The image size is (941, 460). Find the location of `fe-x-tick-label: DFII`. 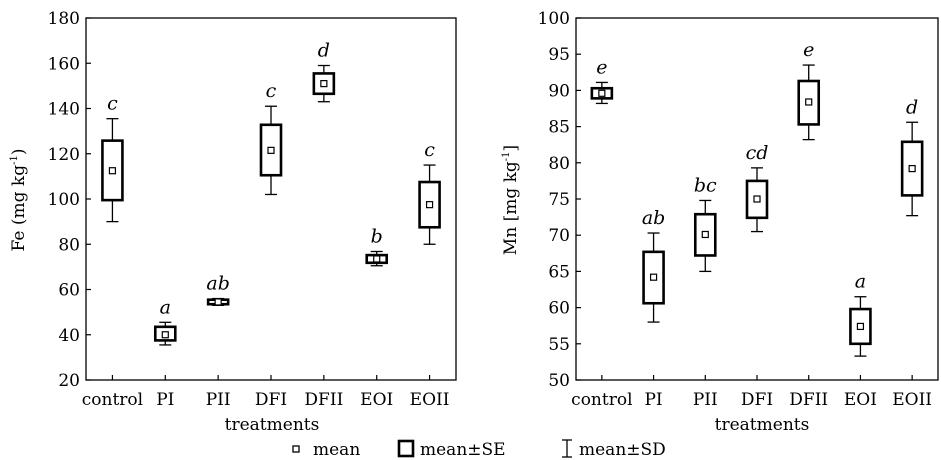

fe-x-tick-label: DFII is located at coordinates (323, 400).